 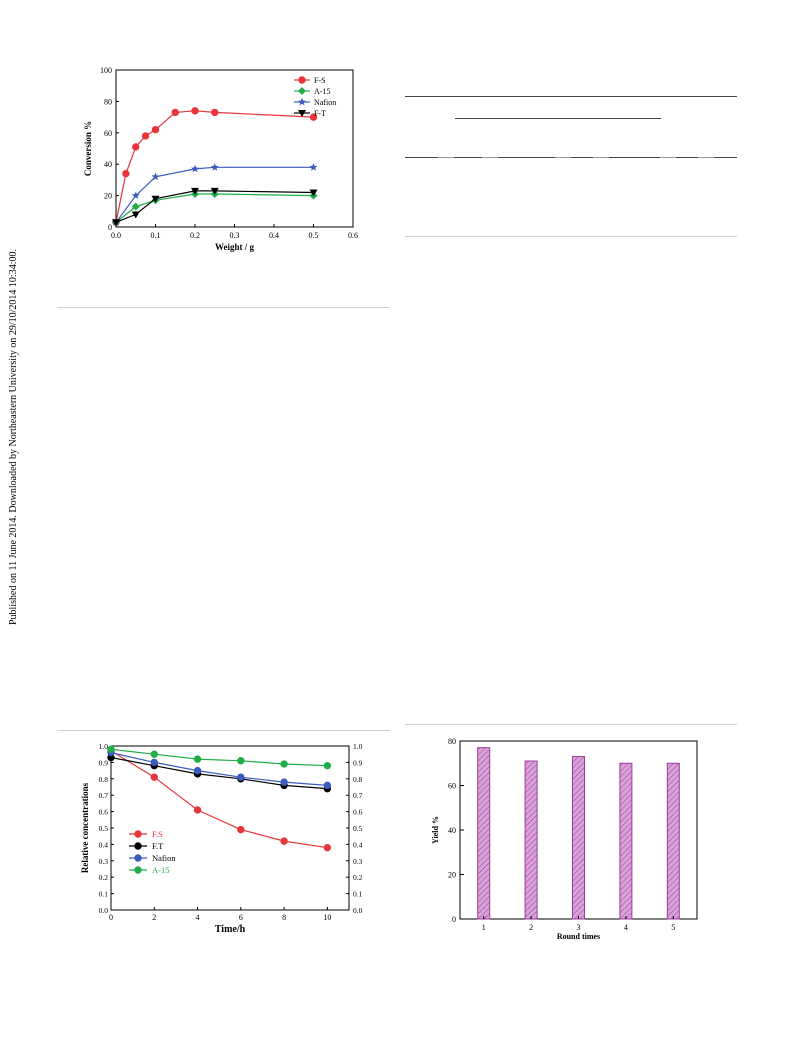 I want to click on legend-label: F.S, so click(x=157, y=834).